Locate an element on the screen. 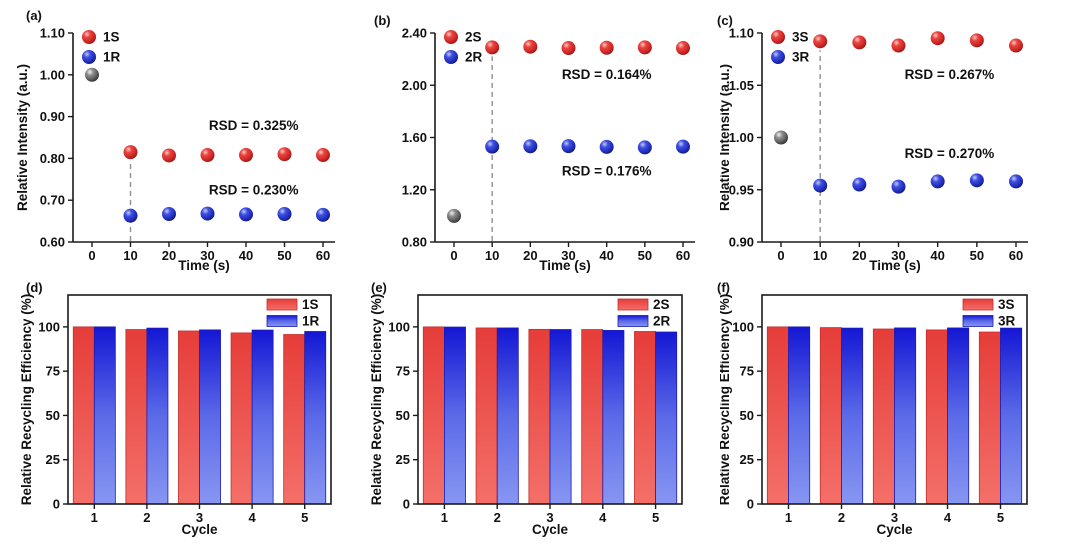 Image resolution: width=1080 pixels, height=553 pixels. y-tick-label: 50 is located at coordinates (403, 415).